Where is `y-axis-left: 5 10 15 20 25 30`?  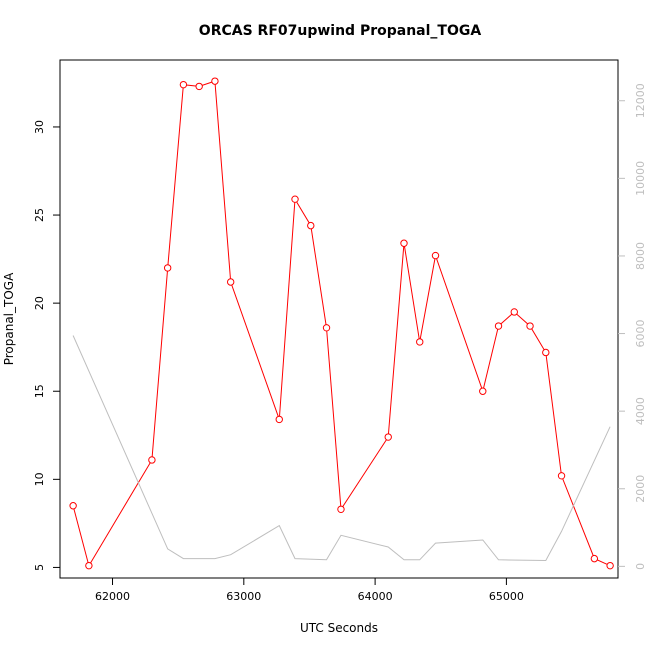
y-axis-left: 5 10 15 20 25 30 is located at coordinates (46, 345).